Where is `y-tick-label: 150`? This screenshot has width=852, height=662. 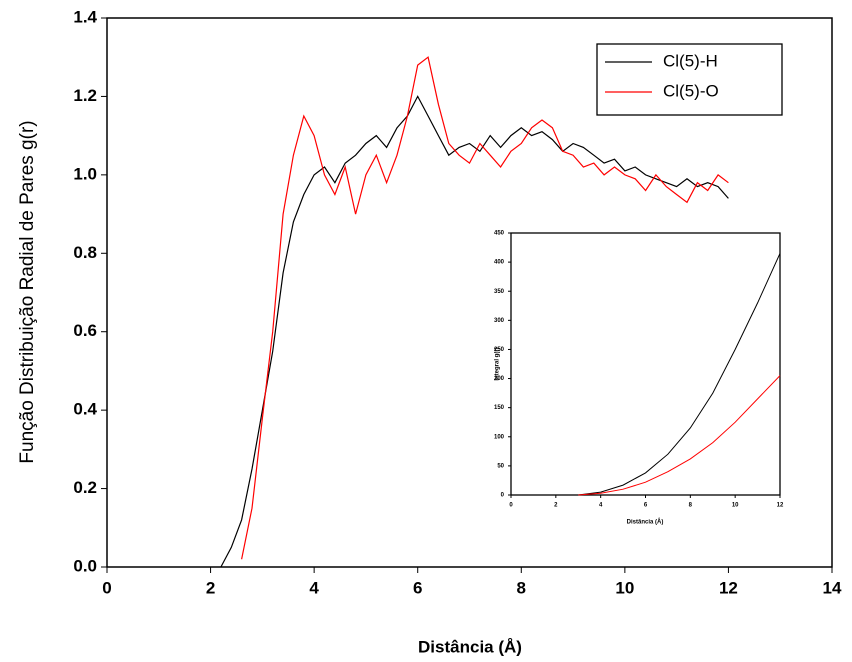 y-tick-label: 150 is located at coordinates (499, 408).